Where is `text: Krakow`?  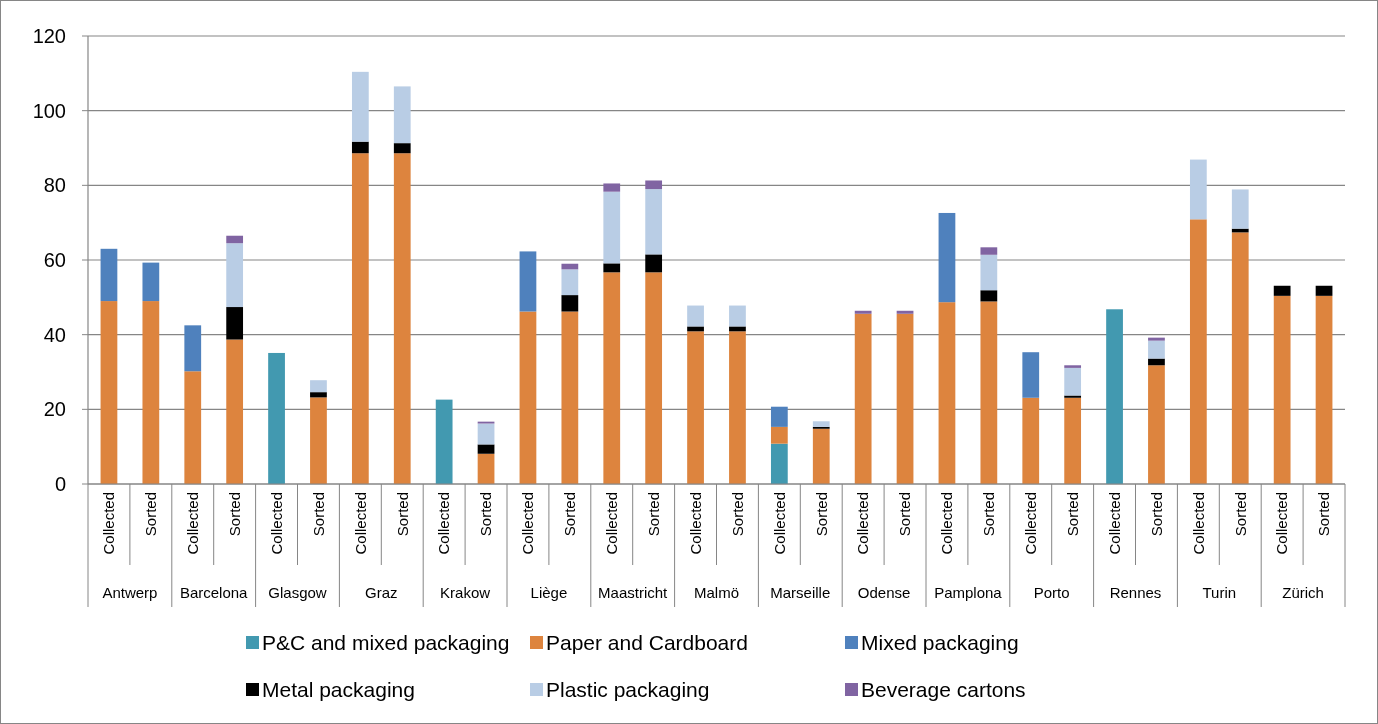
text: Krakow is located at coordinates (465, 593).